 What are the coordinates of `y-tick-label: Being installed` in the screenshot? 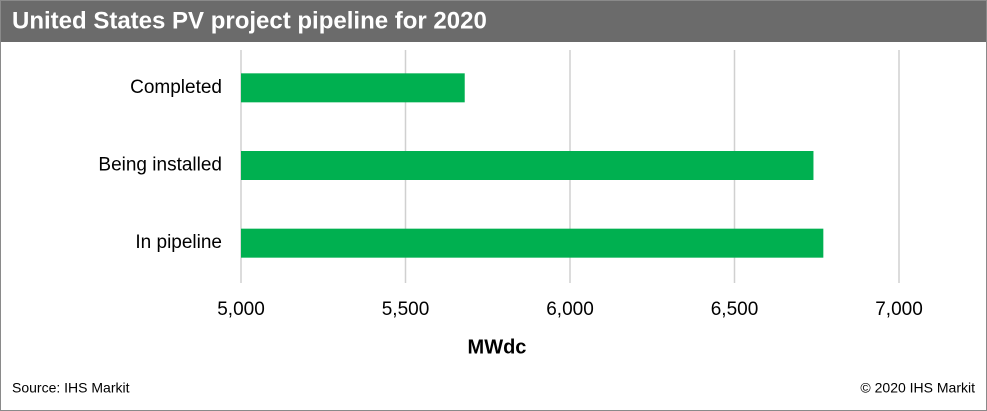 It's located at (160, 165).